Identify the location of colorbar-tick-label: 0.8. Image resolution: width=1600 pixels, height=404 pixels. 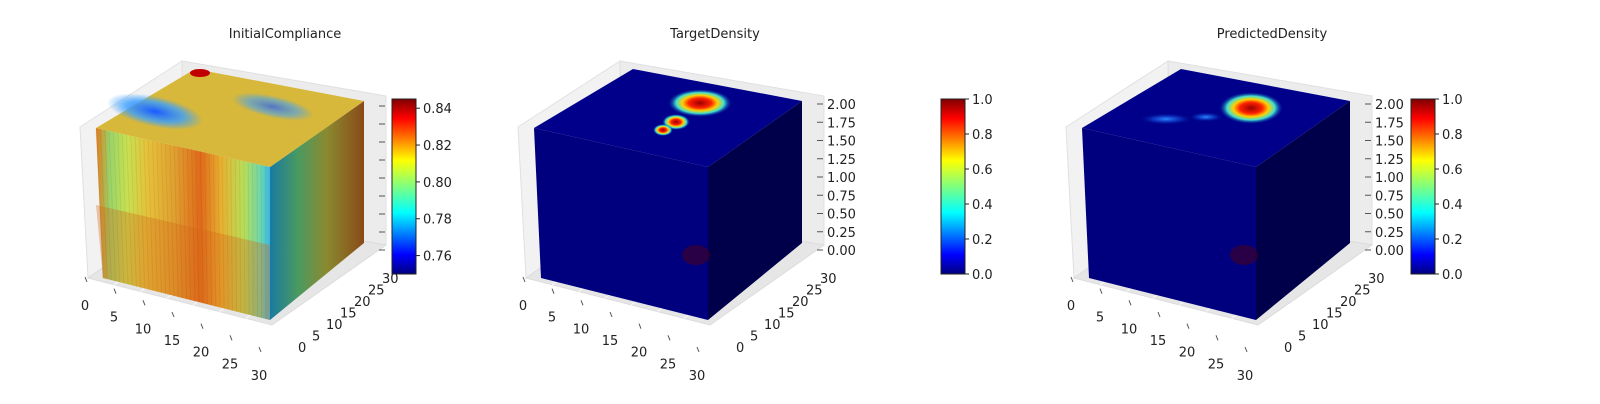
(982, 135).